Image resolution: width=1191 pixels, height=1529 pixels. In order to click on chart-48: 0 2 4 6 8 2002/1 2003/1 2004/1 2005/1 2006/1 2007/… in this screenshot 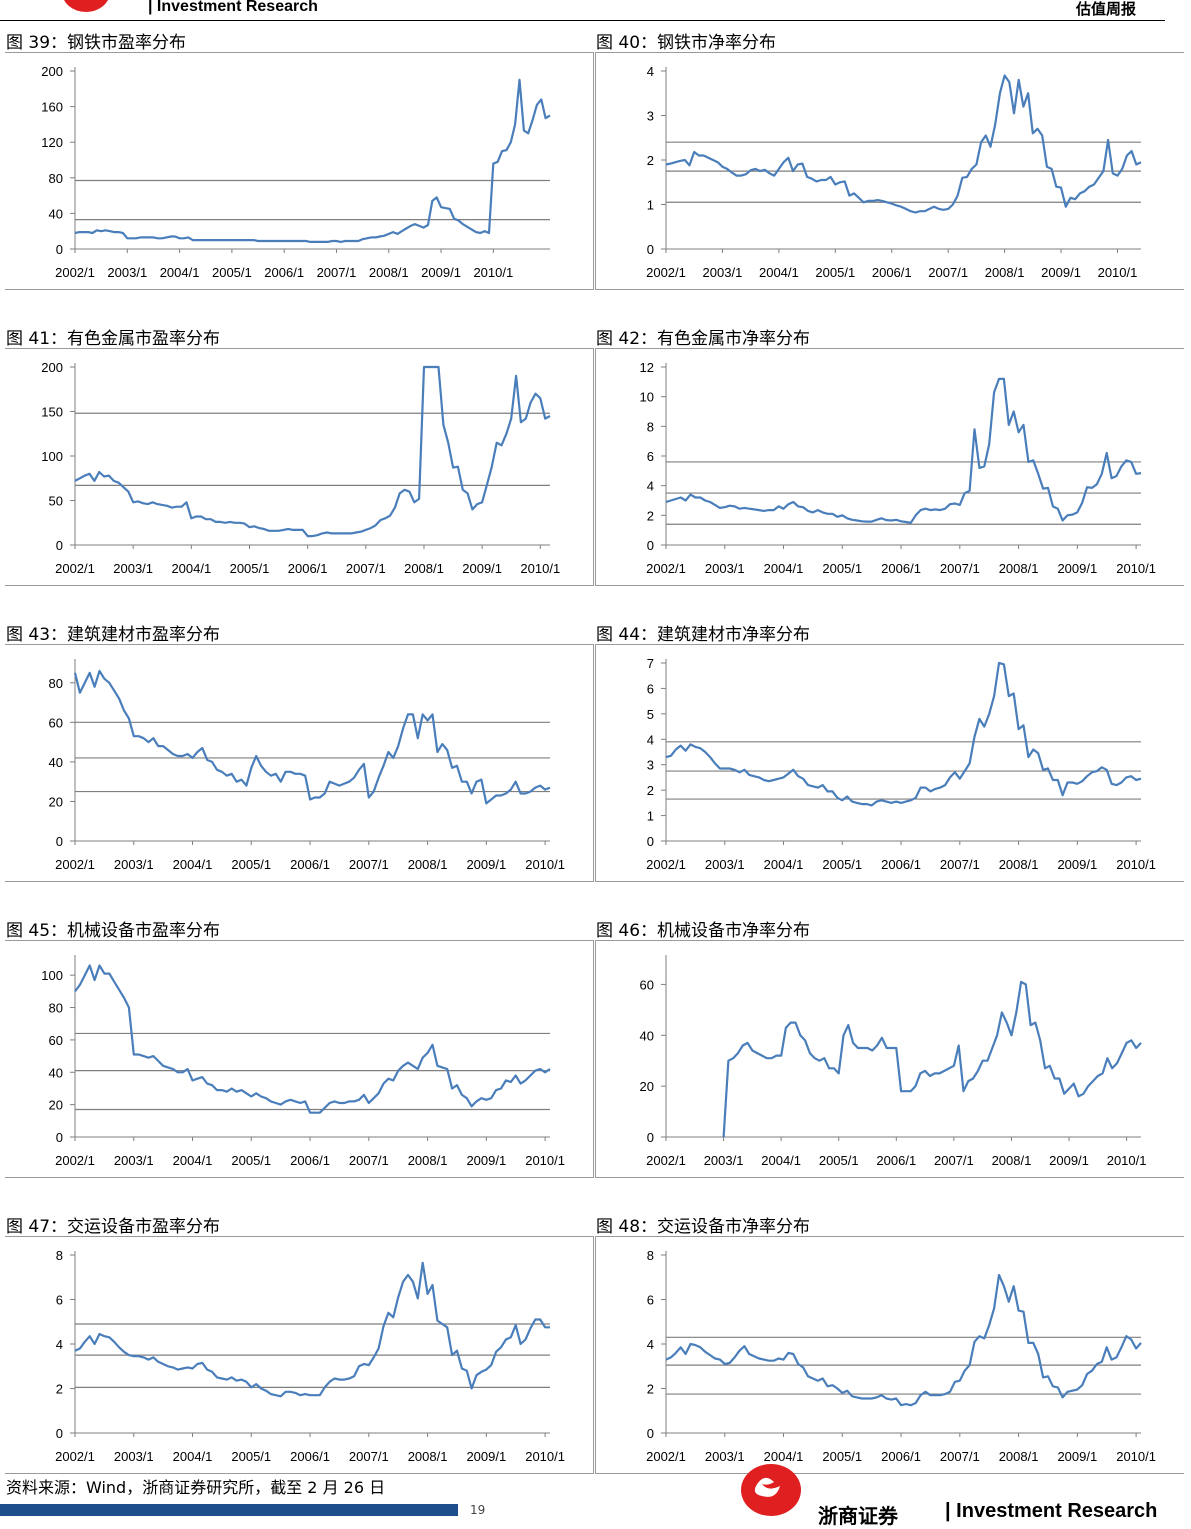, I will do `click(901, 1356)`.